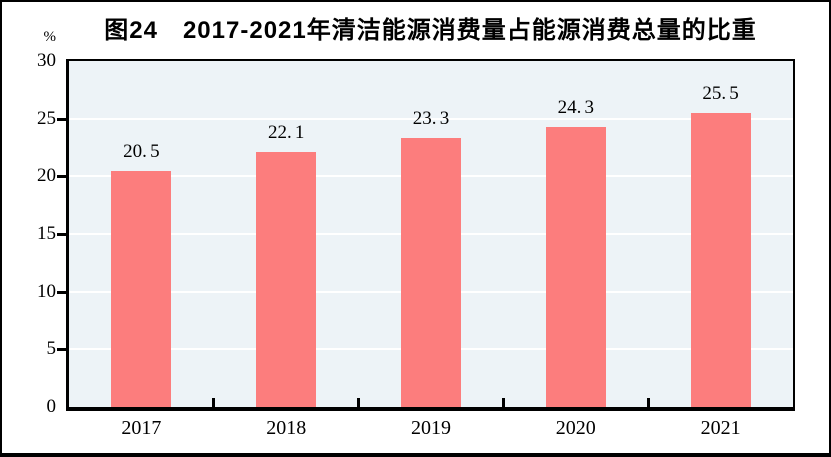 The width and height of the screenshot is (831, 457). Describe the element at coordinates (46, 118) in the screenshot. I see `y-tick-label-25: 25` at that location.